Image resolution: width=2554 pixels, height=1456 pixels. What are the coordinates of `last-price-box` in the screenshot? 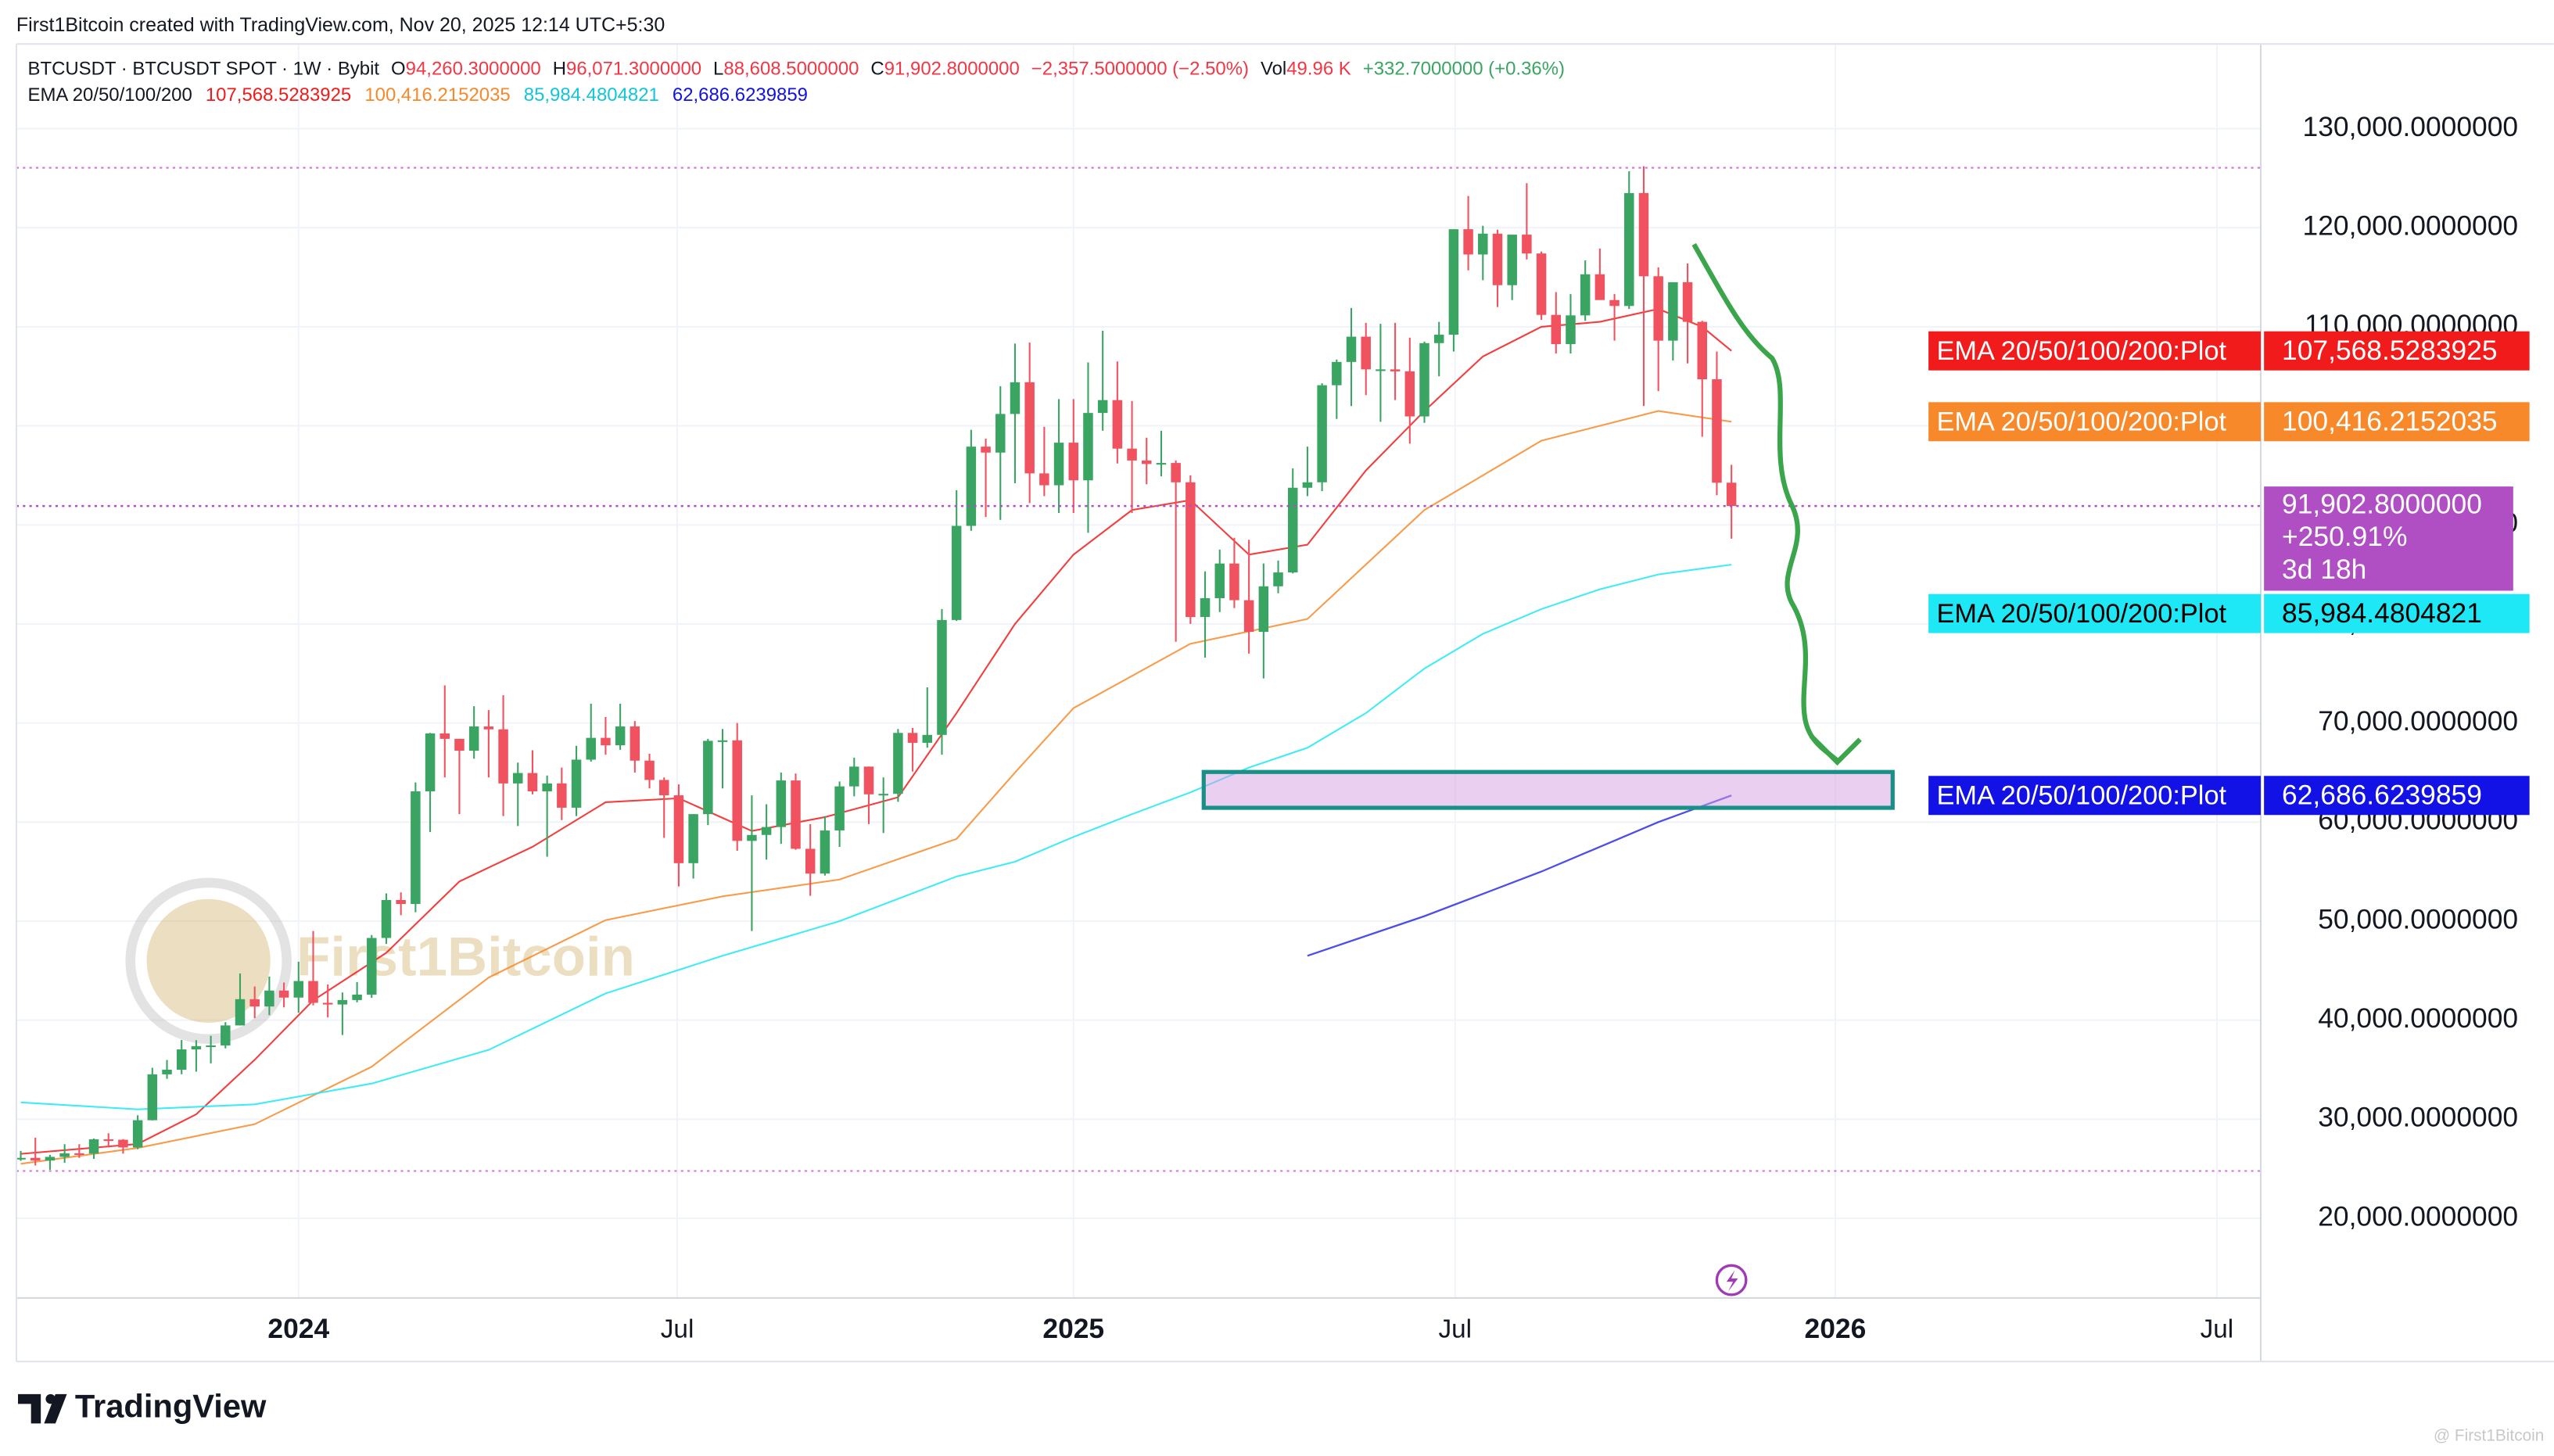 It's located at (2388, 538).